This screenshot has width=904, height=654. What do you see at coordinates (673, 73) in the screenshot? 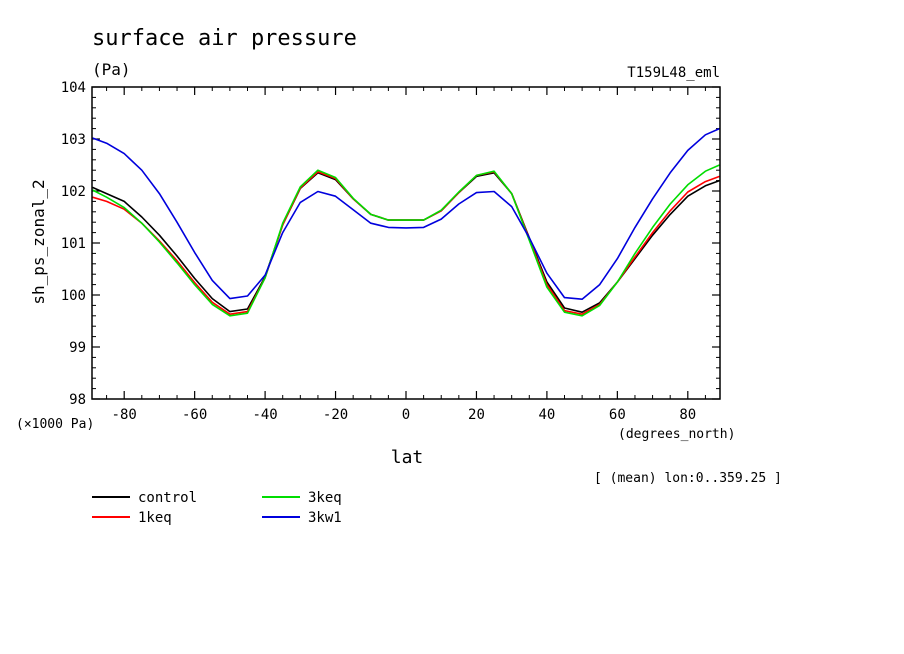
I see `run-label: T159L48_eml` at bounding box center [673, 73].